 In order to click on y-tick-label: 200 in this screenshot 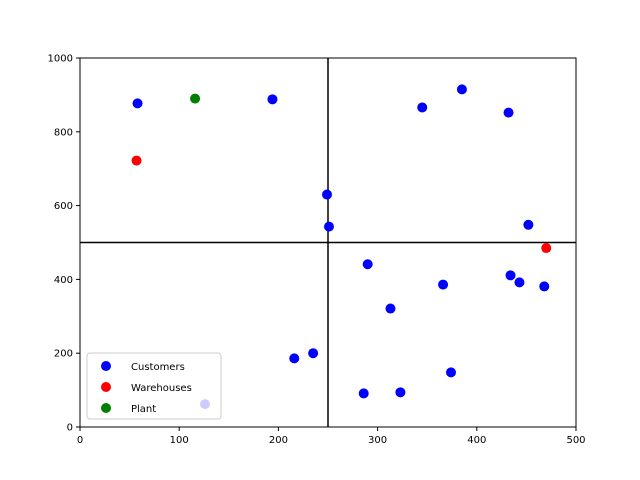, I will do `click(63, 354)`.